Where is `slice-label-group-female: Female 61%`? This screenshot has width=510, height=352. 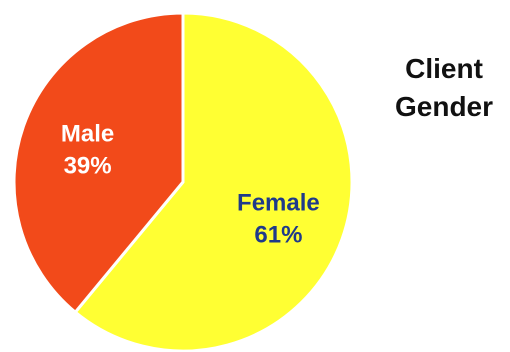 slice-label-group-female: Female 61% is located at coordinates (278, 218).